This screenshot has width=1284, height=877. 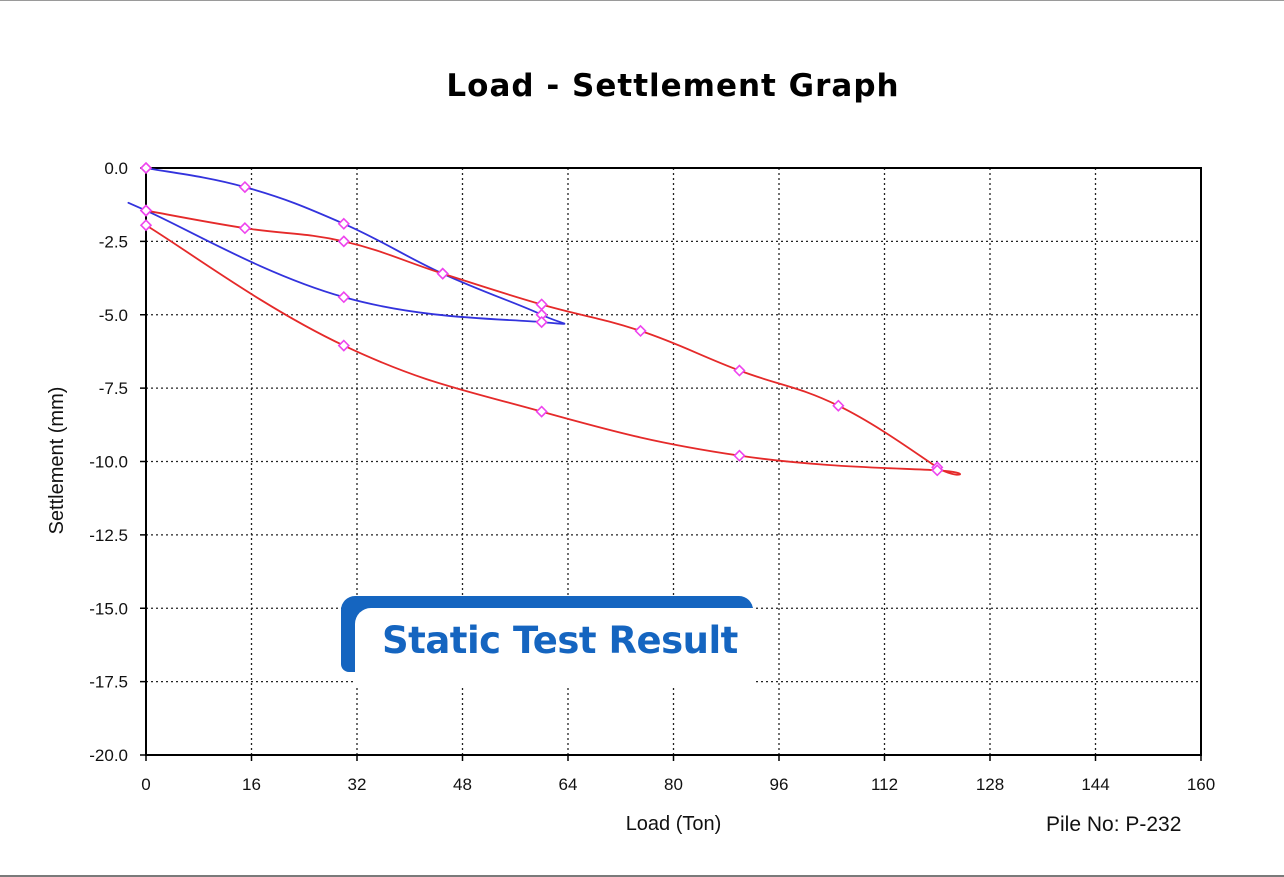 I want to click on x-tick-label: 144, so click(x=1095, y=784).